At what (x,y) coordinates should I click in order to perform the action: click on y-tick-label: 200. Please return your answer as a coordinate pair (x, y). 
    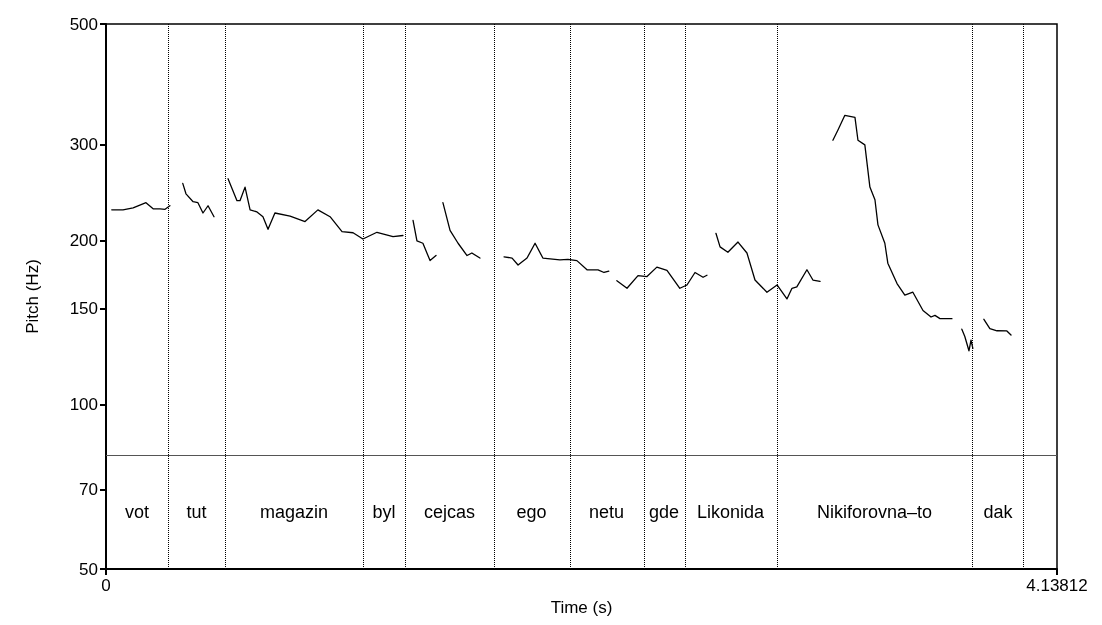
    Looking at the image, I should click on (83, 241).